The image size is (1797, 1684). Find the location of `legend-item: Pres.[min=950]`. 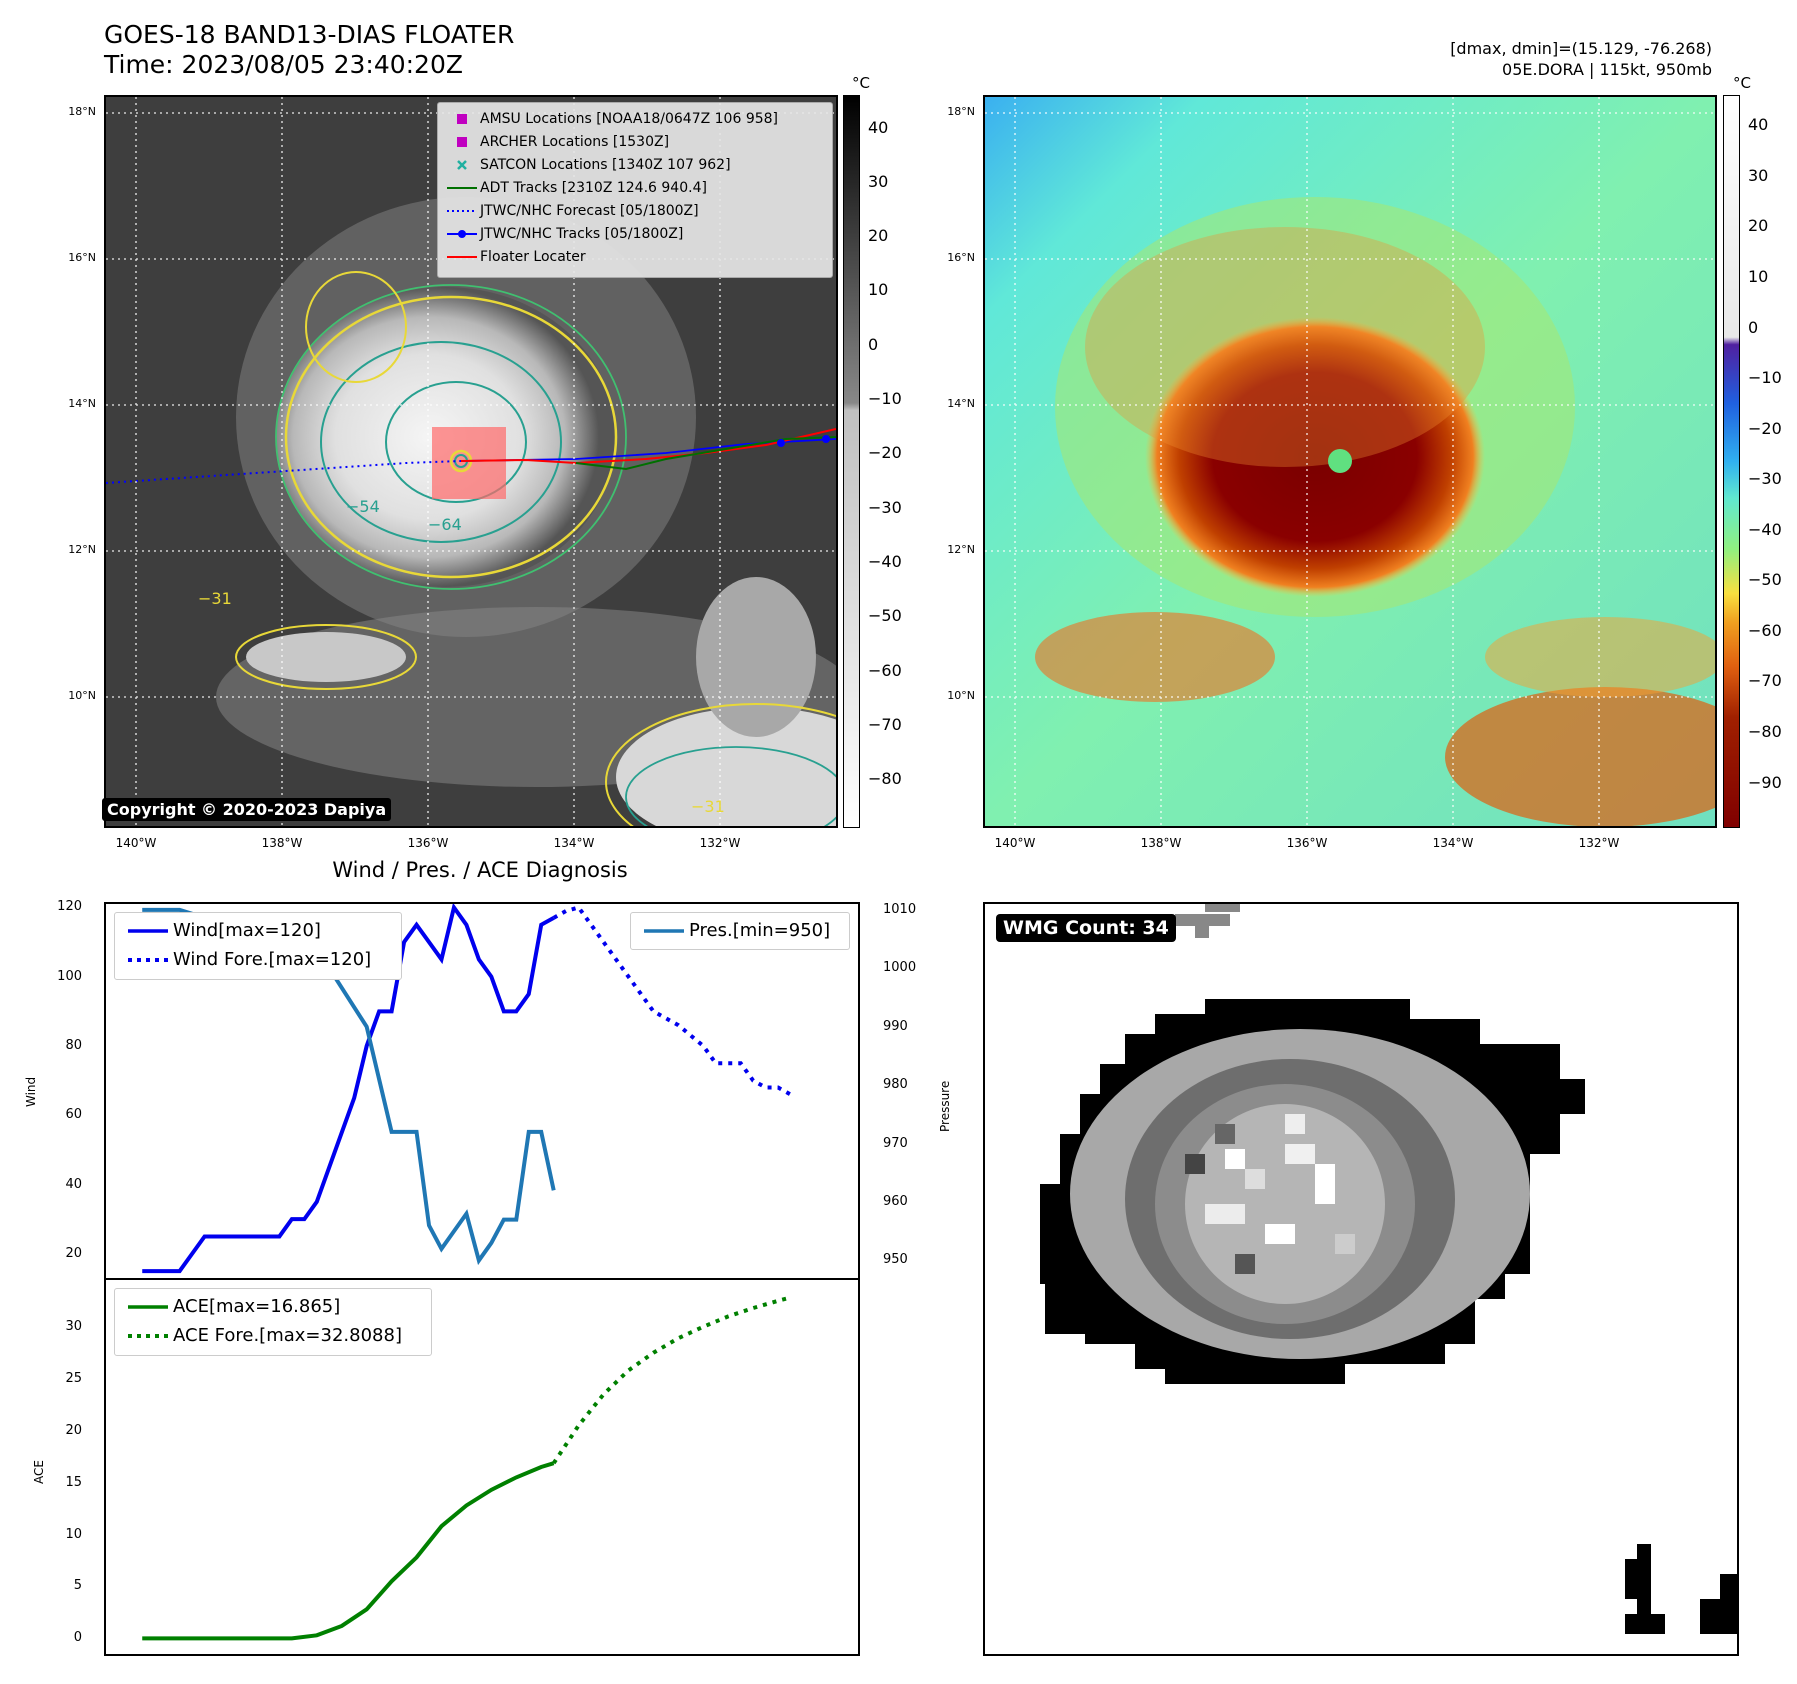

legend-item: Pres.[min=950] is located at coordinates (740, 930).